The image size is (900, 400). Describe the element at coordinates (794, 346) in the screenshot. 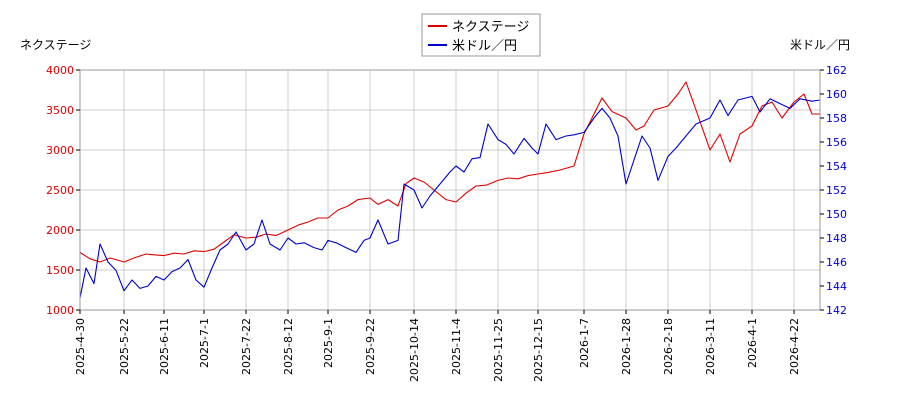

I see `x-tick-label: 2026-4-22` at that location.